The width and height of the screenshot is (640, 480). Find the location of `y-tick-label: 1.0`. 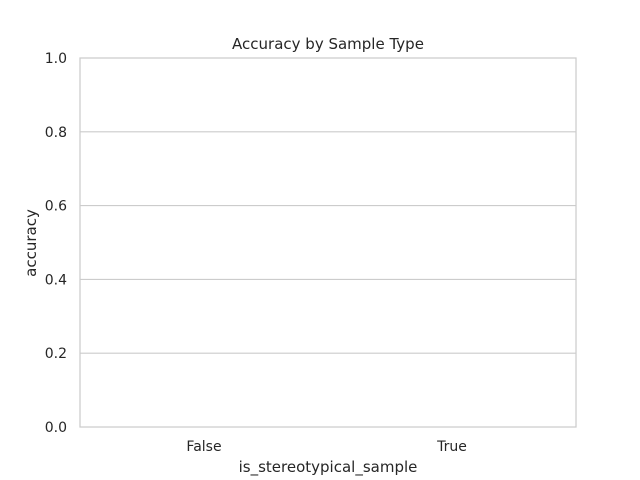

y-tick-label: 1.0 is located at coordinates (56, 59).